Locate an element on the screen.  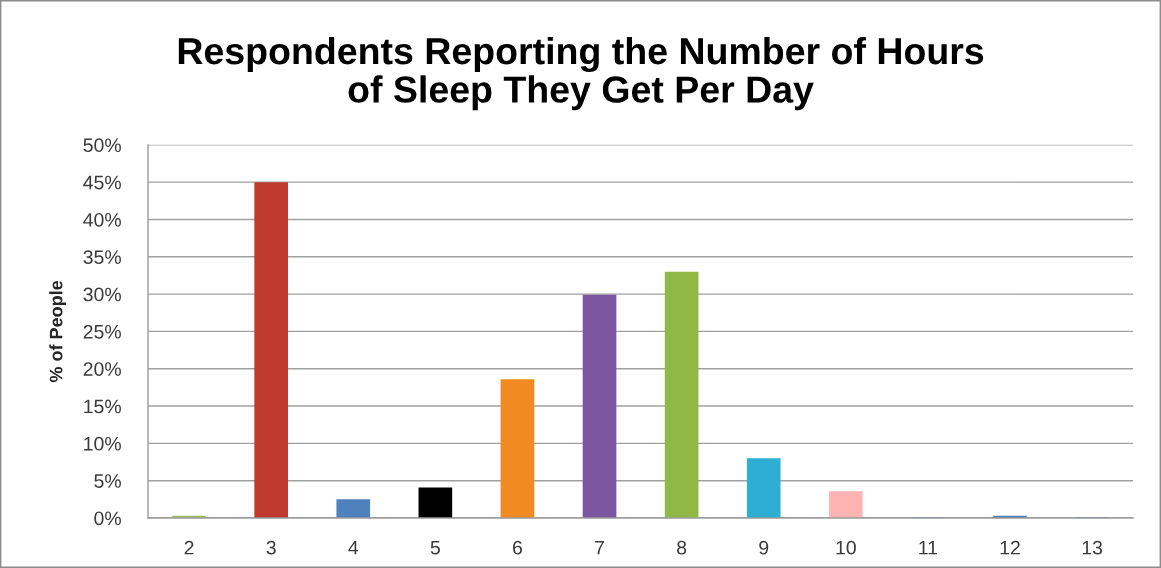
y-tick-label: 15% is located at coordinates (102, 406).